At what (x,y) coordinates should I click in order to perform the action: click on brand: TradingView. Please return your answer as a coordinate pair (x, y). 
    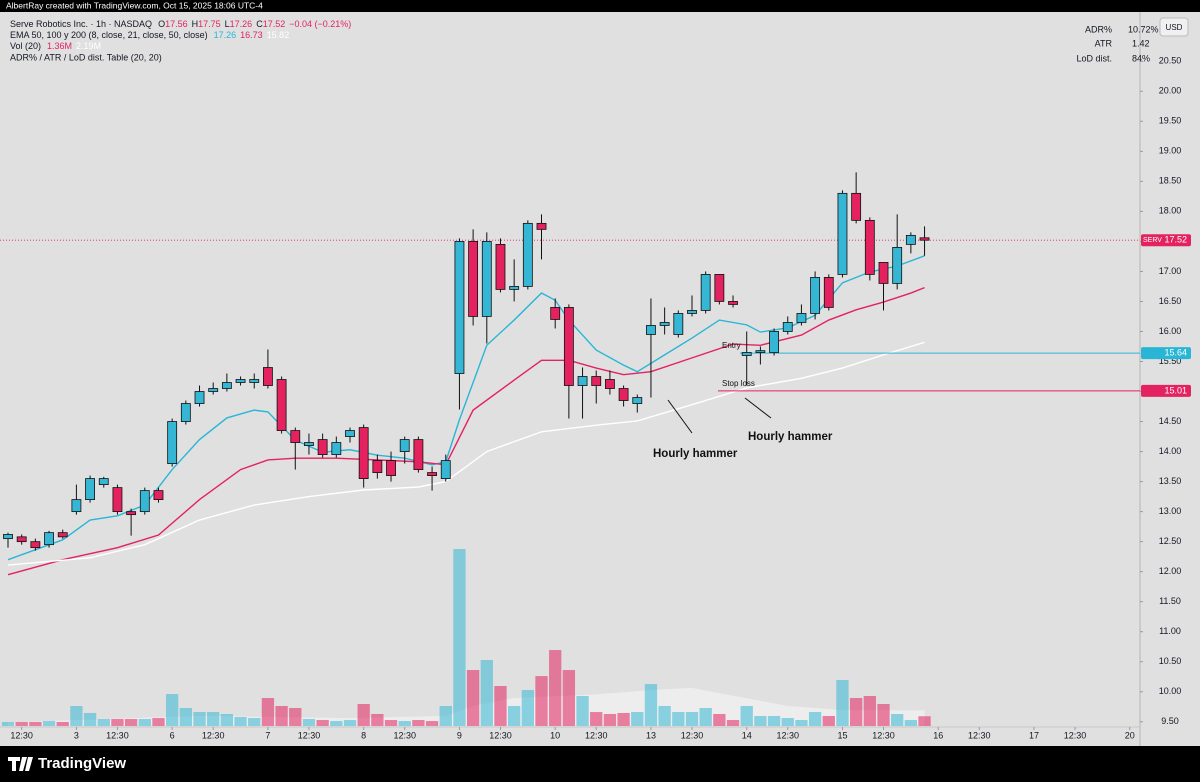
    Looking at the image, I should click on (82, 763).